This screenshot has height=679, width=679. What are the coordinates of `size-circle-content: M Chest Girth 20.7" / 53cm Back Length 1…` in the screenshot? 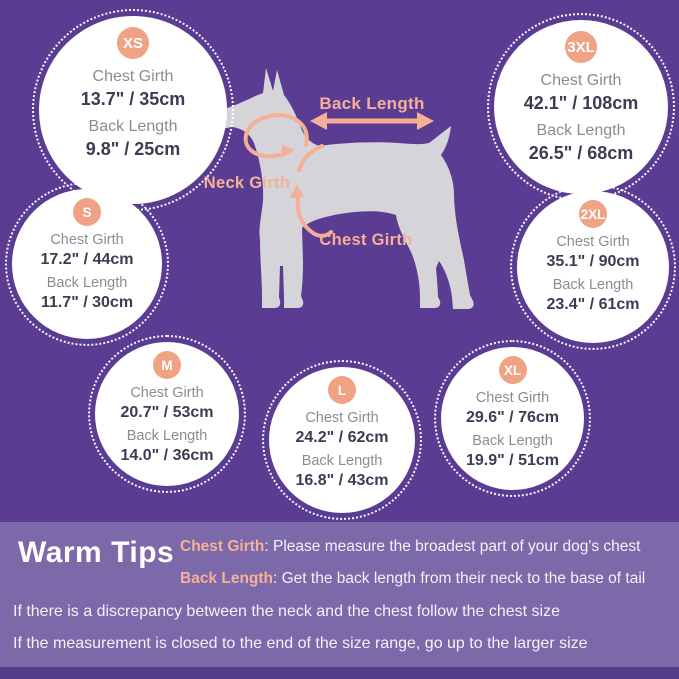 It's located at (167, 414).